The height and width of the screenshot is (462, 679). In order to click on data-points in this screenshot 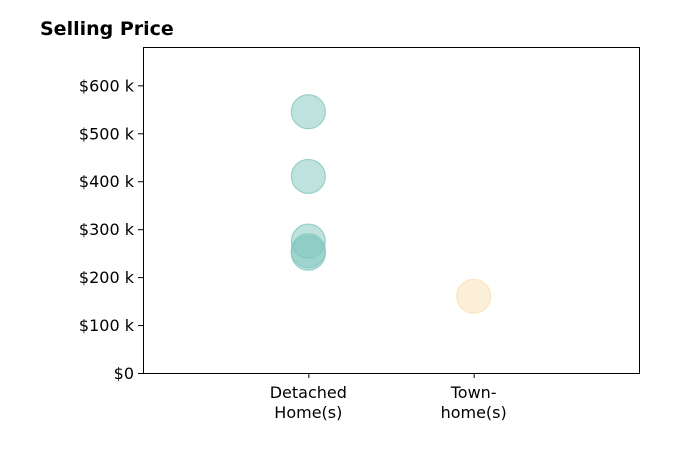, I will do `click(391, 204)`.